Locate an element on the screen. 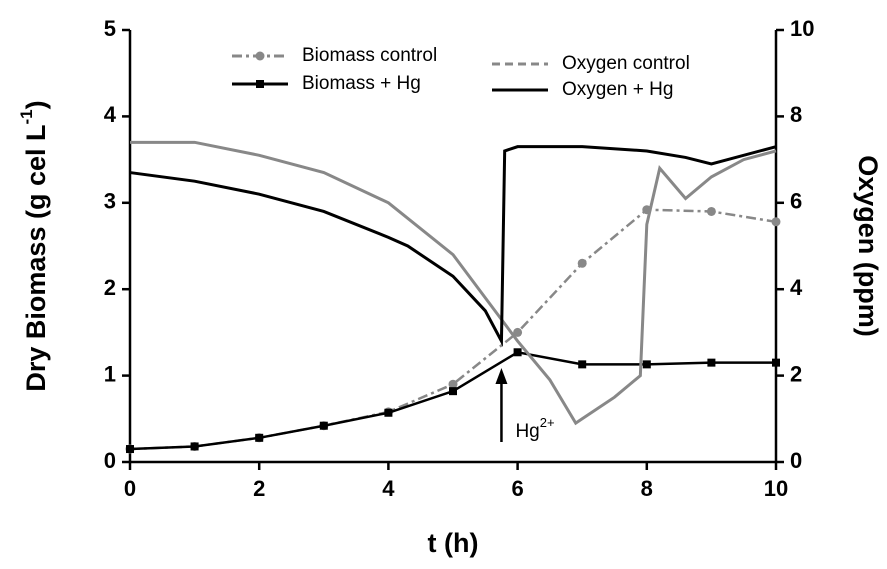 The height and width of the screenshot is (569, 887). x-tick-label: 0 is located at coordinates (130, 488).